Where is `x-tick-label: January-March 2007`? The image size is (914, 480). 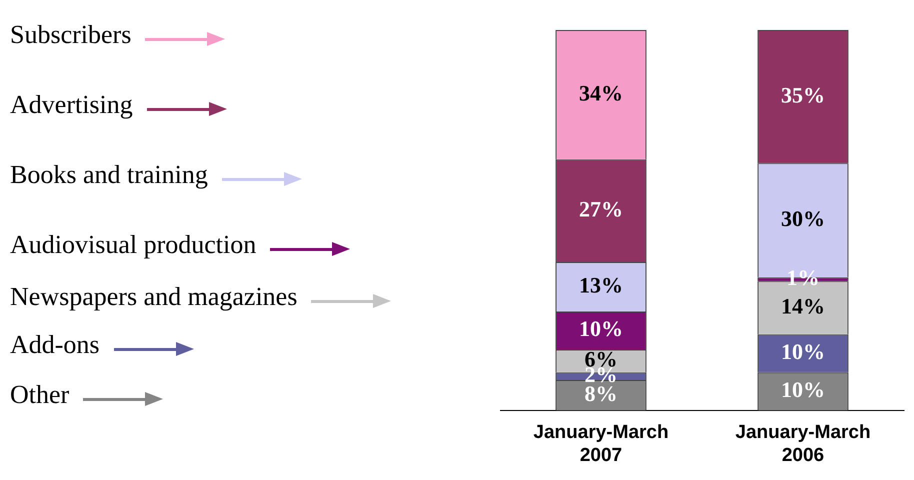 x-tick-label: January-March 2007 is located at coordinates (601, 444).